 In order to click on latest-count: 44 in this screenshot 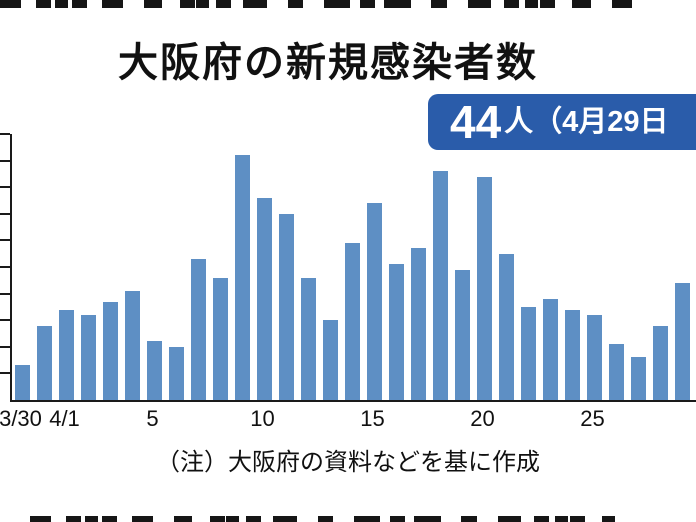, I will do `click(476, 122)`.